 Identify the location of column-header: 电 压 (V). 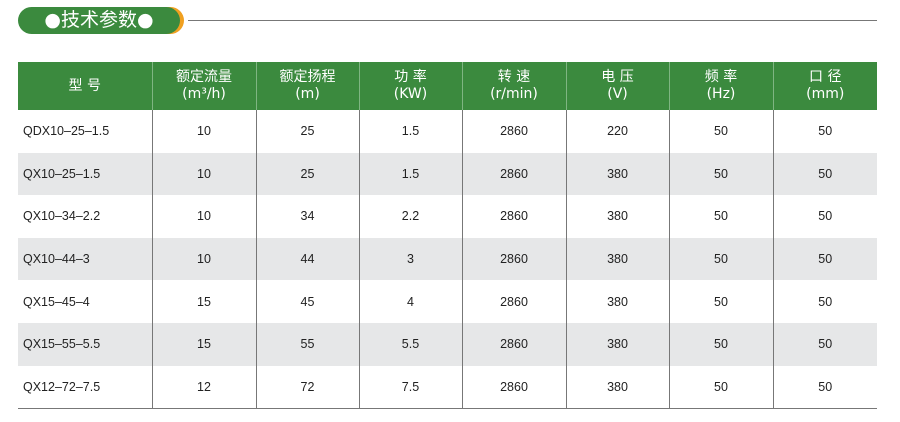
(617, 86).